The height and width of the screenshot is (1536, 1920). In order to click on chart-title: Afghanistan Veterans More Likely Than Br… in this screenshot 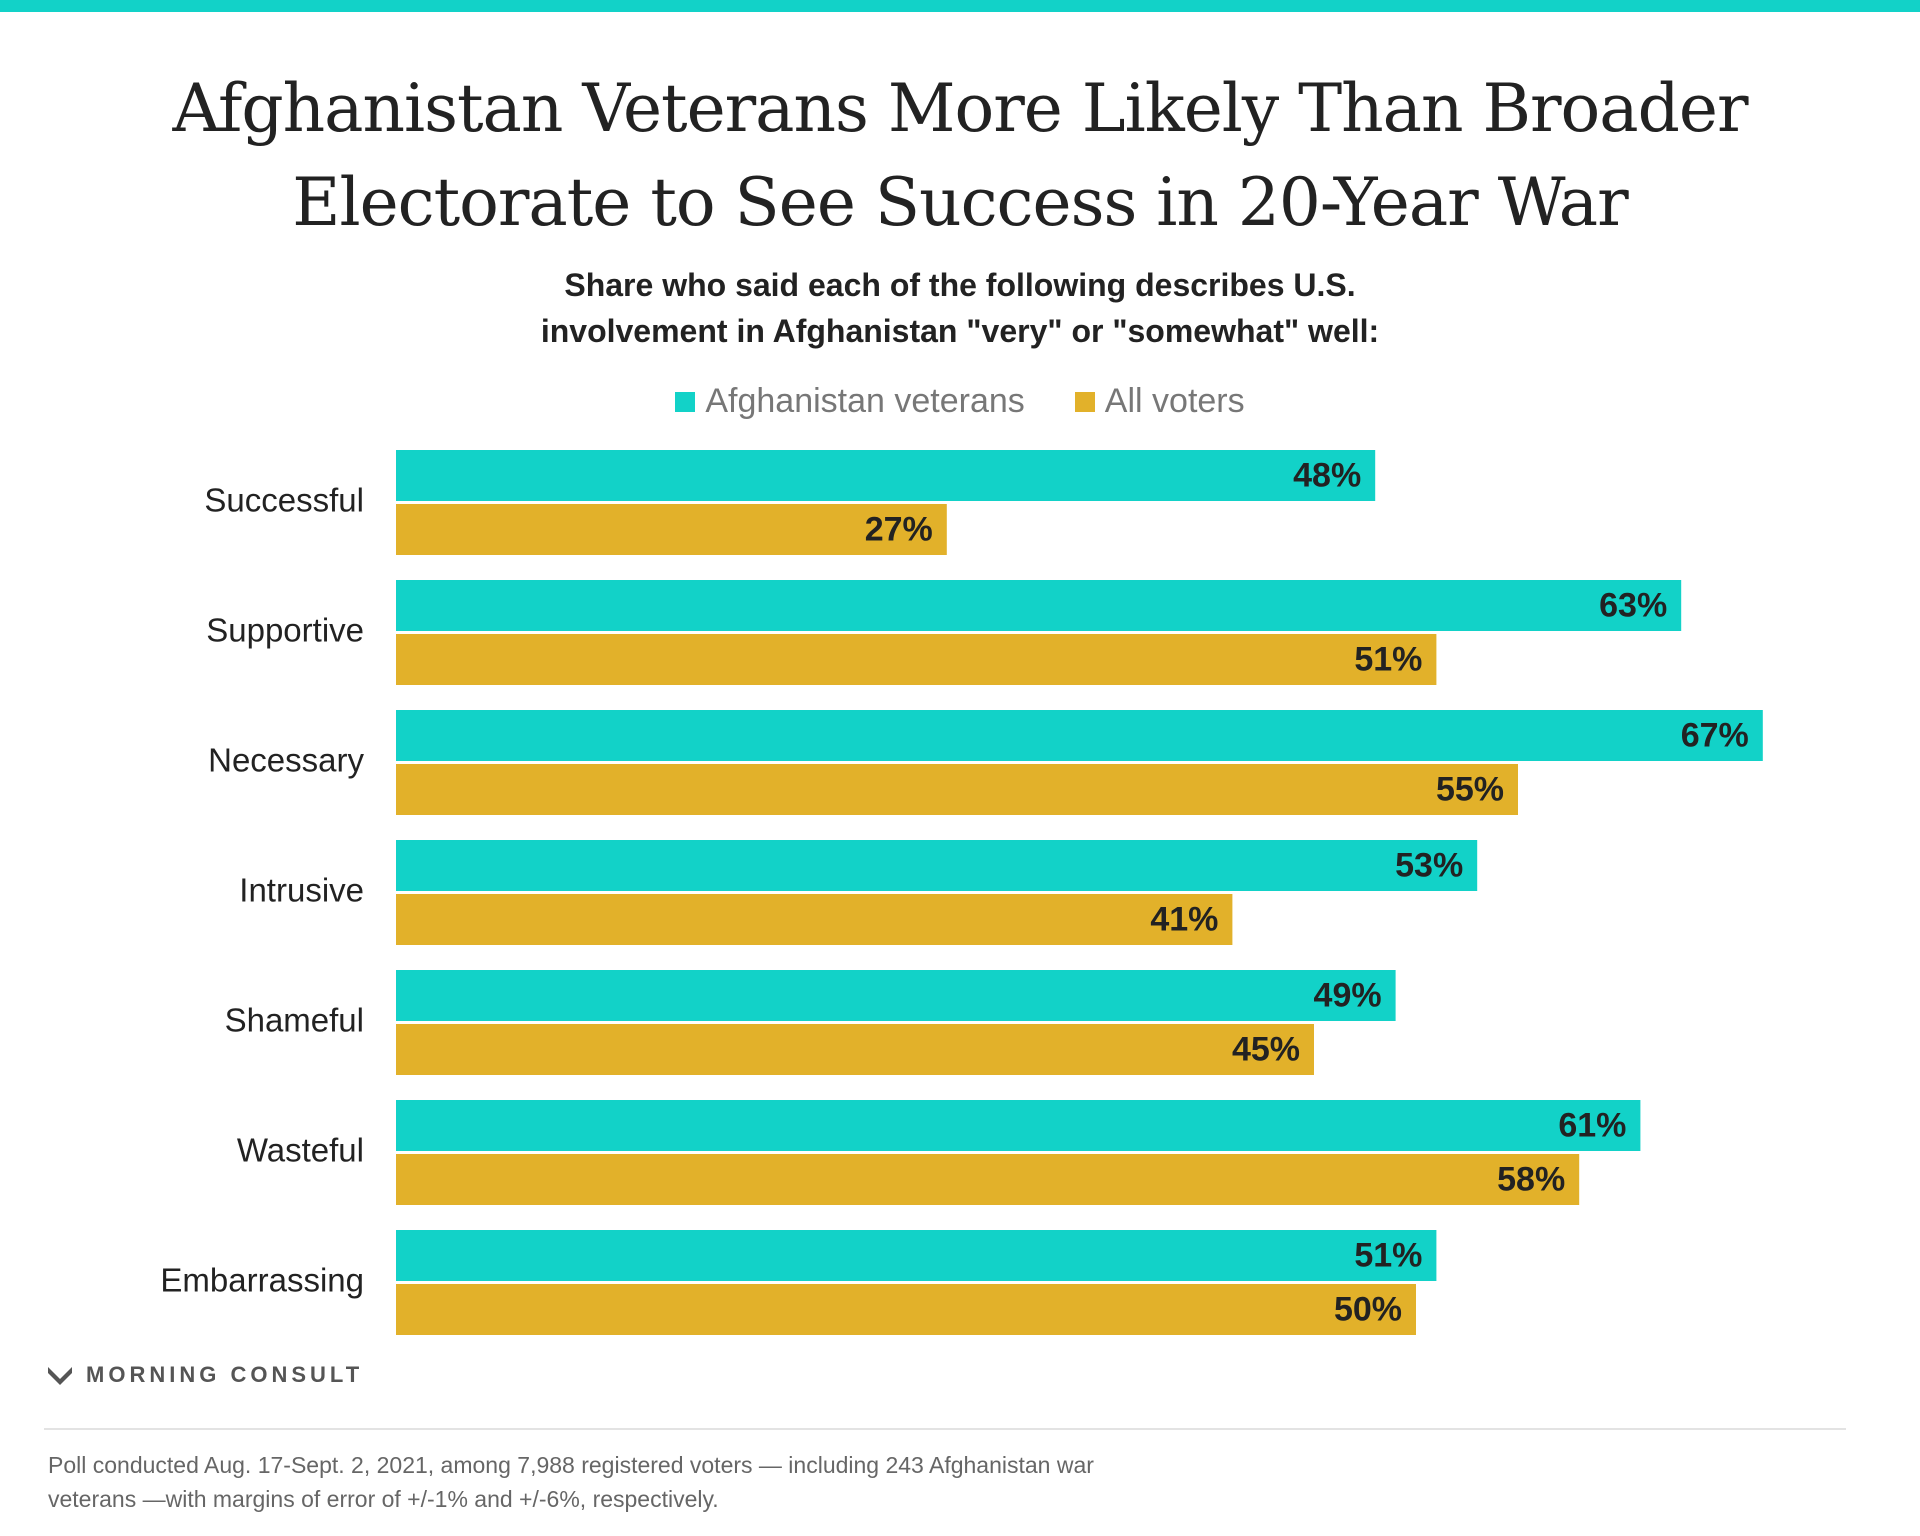, I will do `click(960, 156)`.